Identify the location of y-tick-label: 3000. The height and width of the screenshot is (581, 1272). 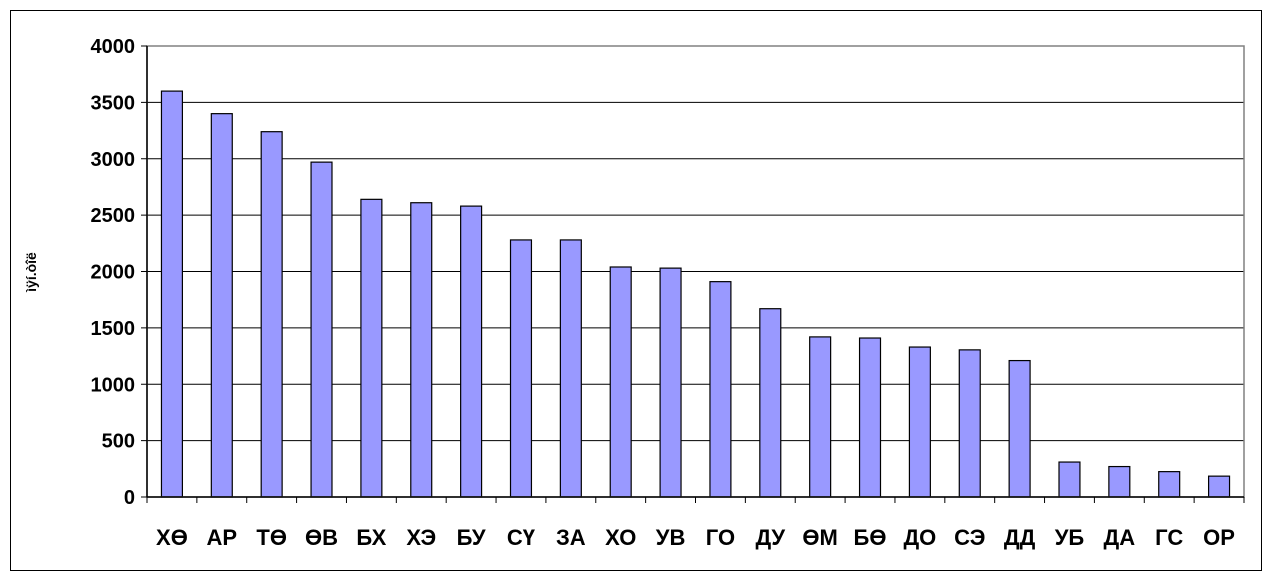
(113, 160).